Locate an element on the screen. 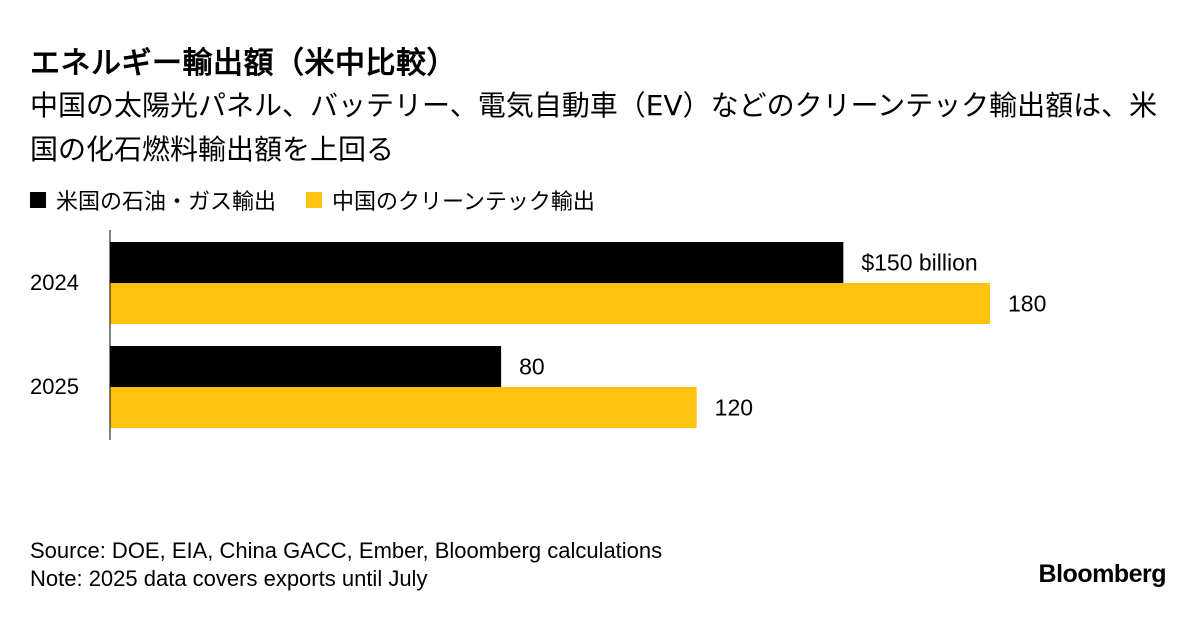 The width and height of the screenshot is (1204, 618). legend-item-us: 米国の石油・ガス輸出 is located at coordinates (153, 200).